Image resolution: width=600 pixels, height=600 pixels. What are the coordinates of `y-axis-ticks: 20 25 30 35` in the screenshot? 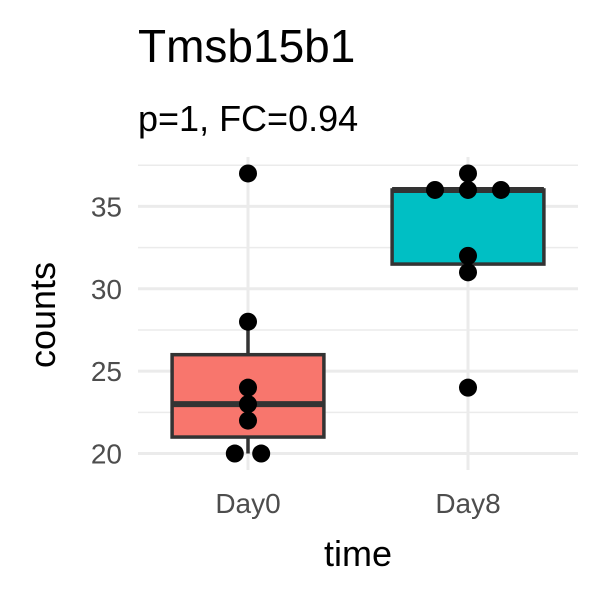 It's located at (106, 330).